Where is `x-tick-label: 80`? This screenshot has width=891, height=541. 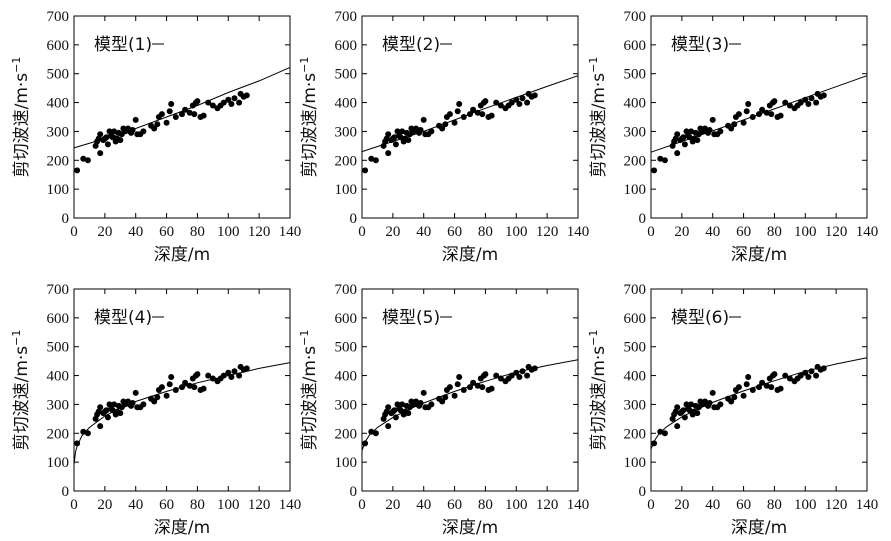
x-tick-label: 80 is located at coordinates (774, 232).